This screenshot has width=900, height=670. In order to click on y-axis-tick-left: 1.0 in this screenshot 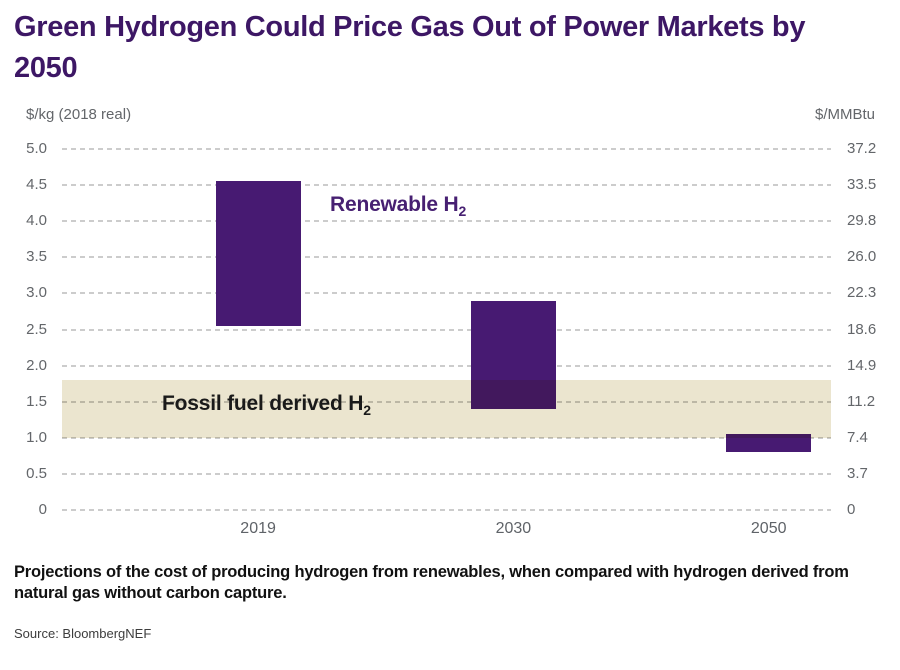, I will do `click(36, 437)`.